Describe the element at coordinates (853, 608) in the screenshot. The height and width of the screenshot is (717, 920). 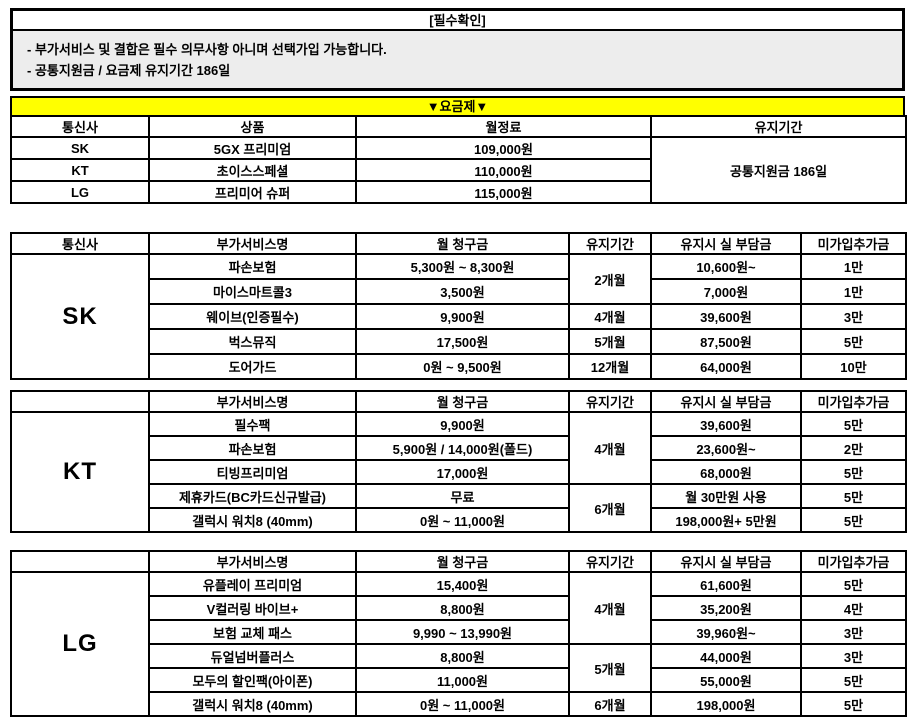
I see `penalty-cell: 4만` at that location.